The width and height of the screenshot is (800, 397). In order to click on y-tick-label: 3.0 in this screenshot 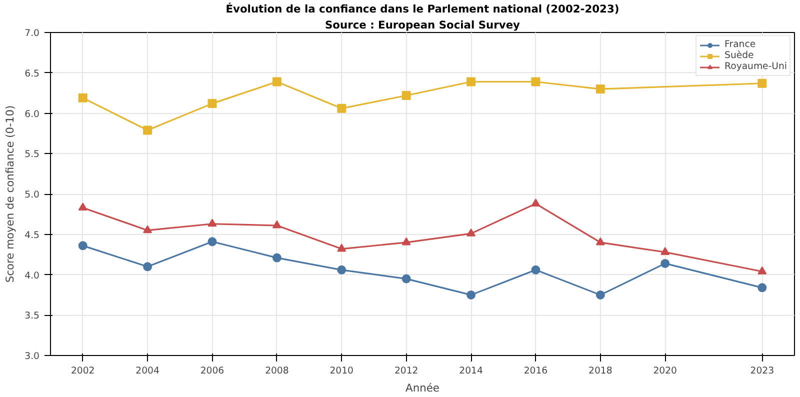, I will do `click(32, 356)`.